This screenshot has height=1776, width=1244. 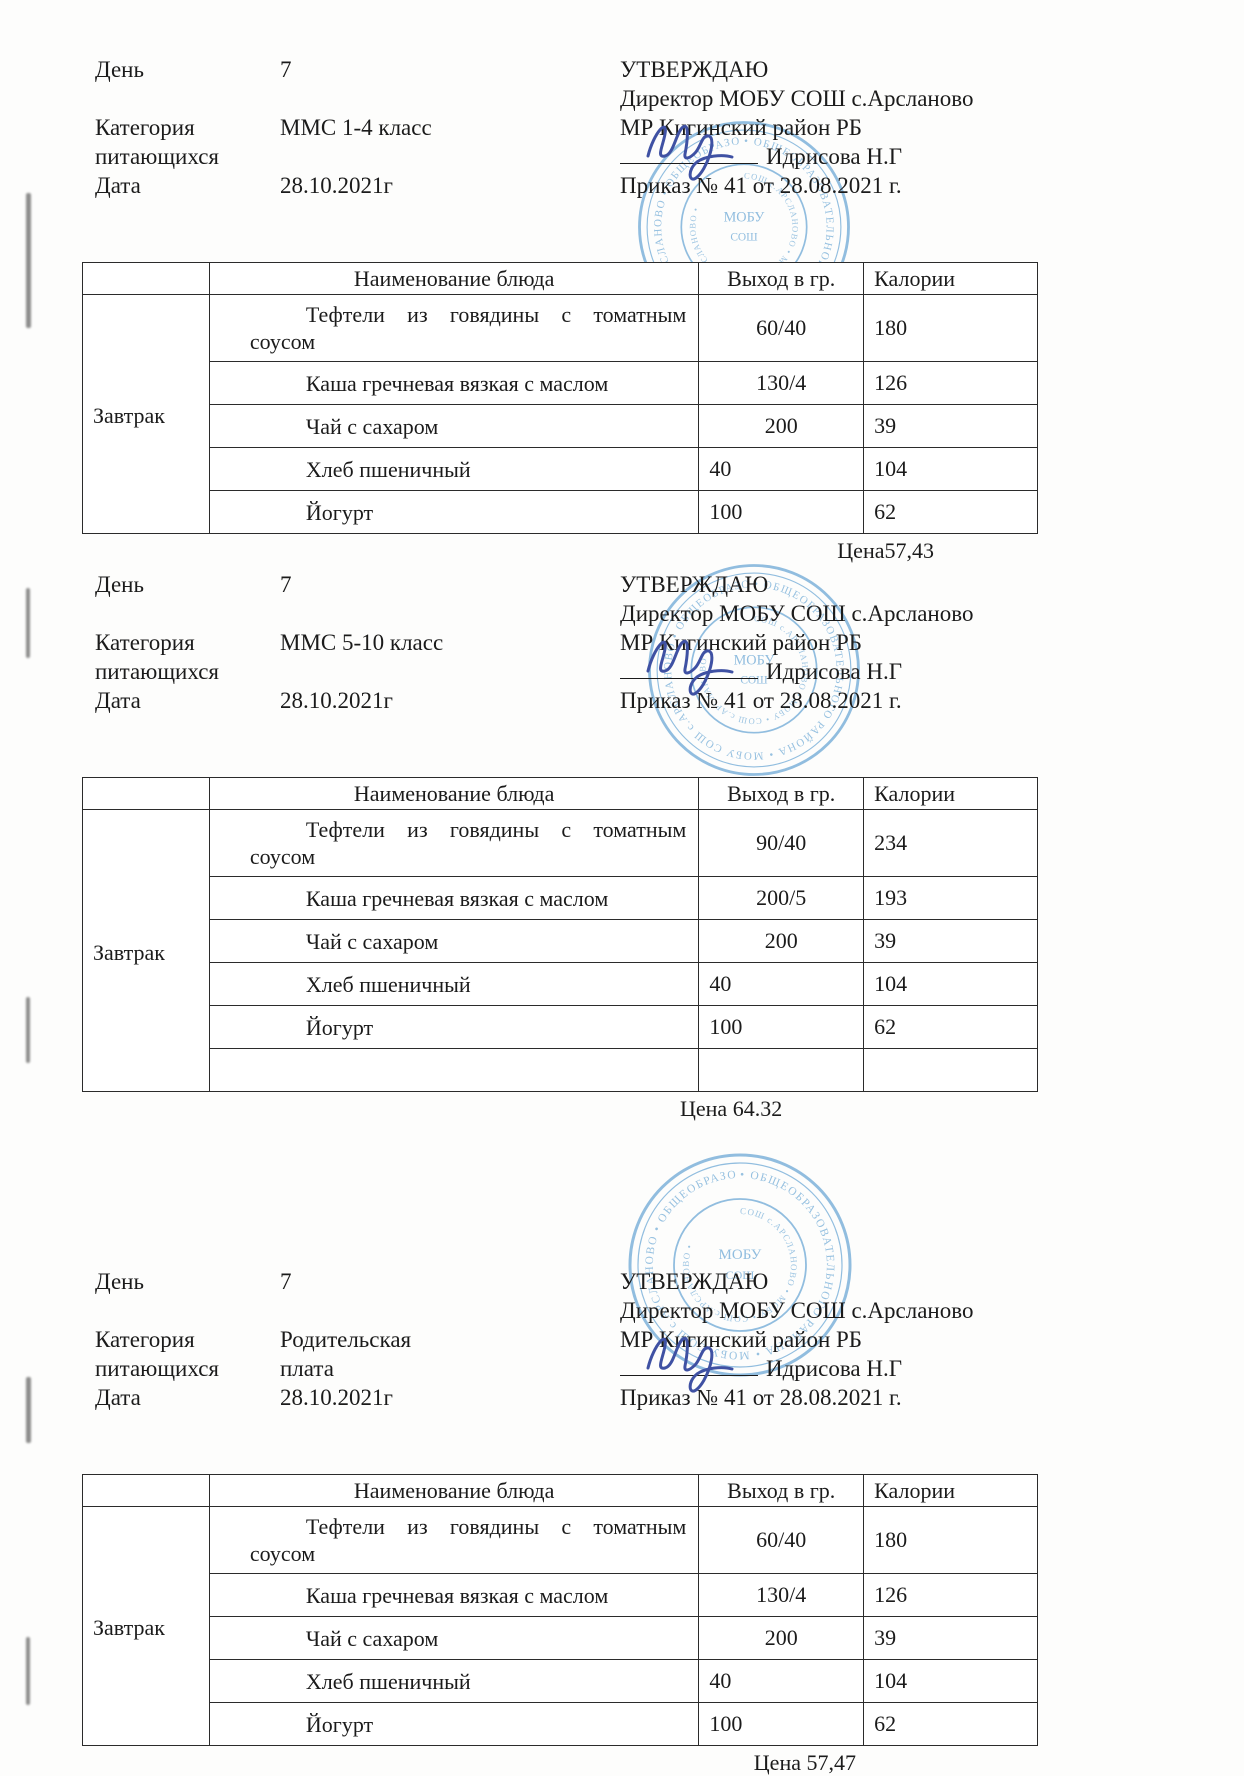 What do you see at coordinates (356, 127) in the screenshot?
I see `category-value-line1: ММС 1-4 класс` at bounding box center [356, 127].